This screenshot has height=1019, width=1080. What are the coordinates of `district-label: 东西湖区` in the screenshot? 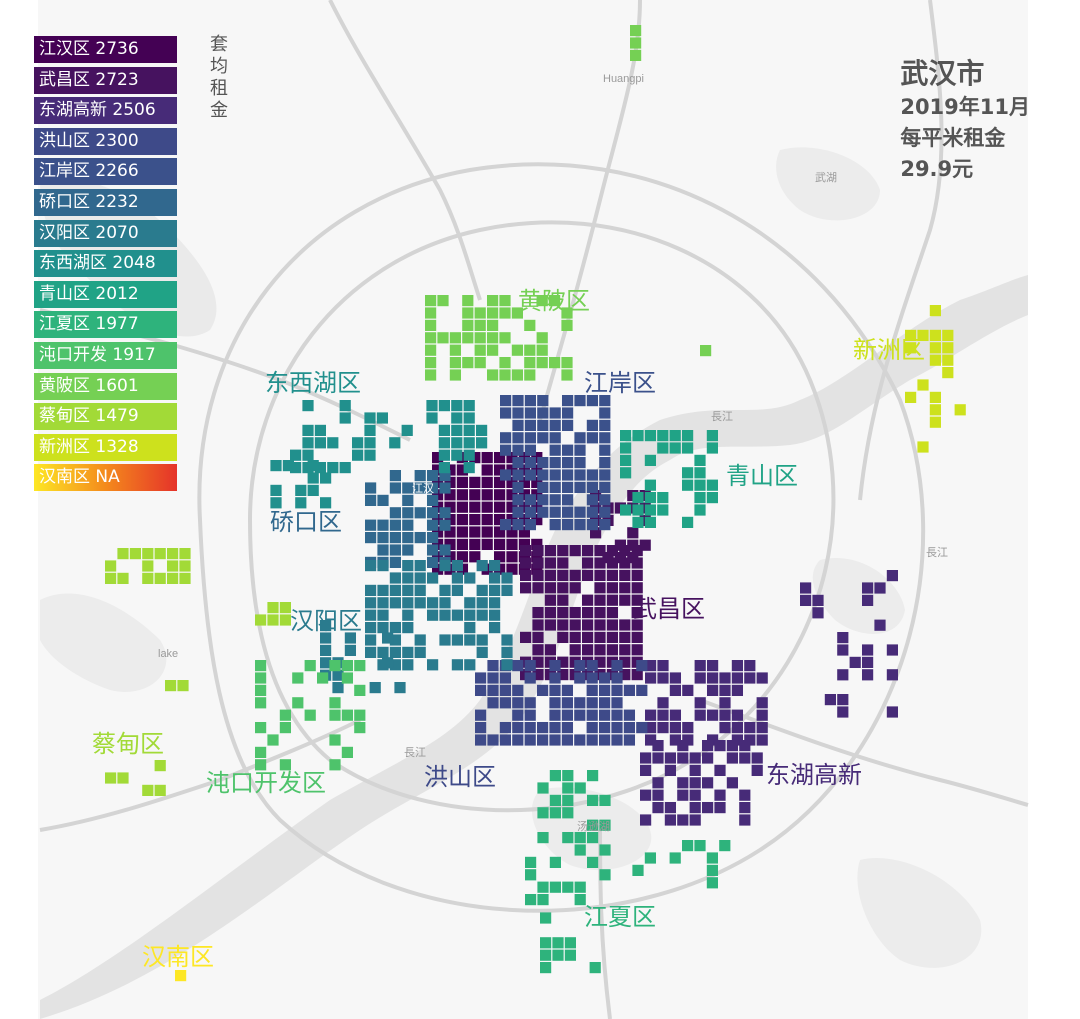 It's located at (313, 383).